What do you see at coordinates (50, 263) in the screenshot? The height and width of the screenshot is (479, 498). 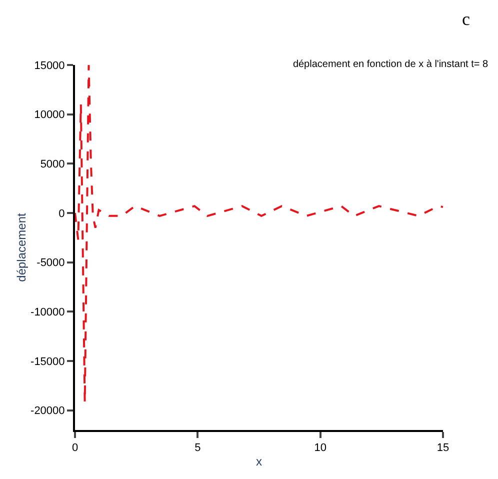 I see `y-tick-label: -5000` at bounding box center [50, 263].